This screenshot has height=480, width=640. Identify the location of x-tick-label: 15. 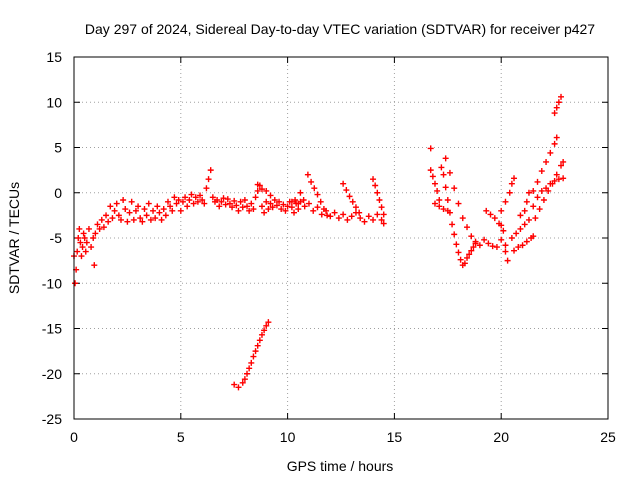
(395, 437).